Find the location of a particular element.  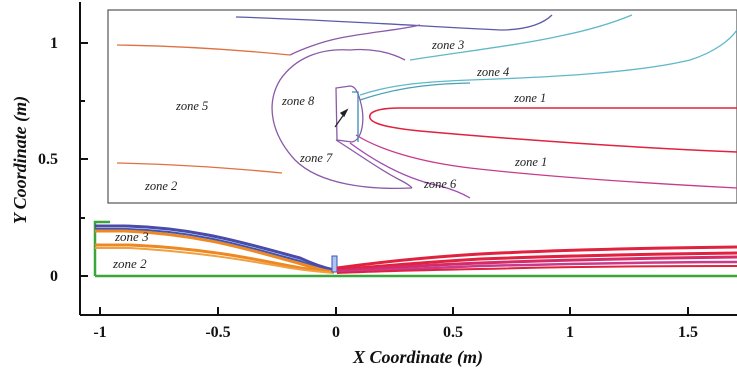

inset-zone6-label: zone 6 is located at coordinates (440, 184).